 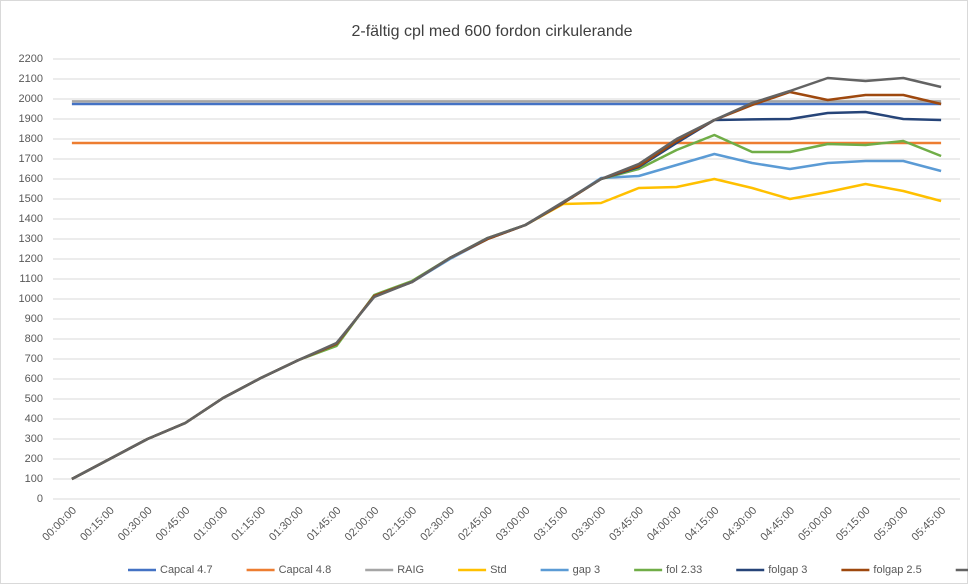 What do you see at coordinates (31, 99) in the screenshot?
I see `y-tick-label: 2000` at bounding box center [31, 99].